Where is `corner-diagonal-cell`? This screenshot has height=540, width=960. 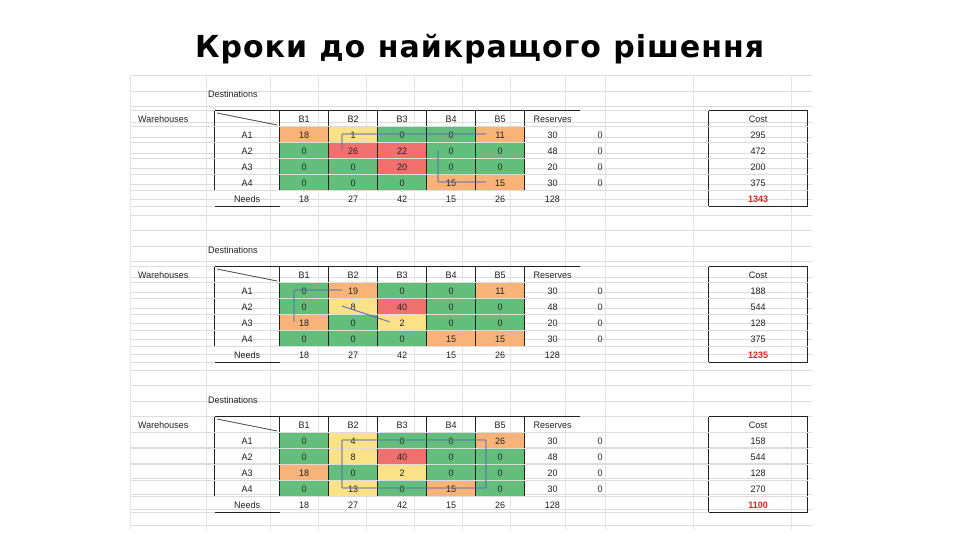
corner-diagonal-cell is located at coordinates (247, 118).